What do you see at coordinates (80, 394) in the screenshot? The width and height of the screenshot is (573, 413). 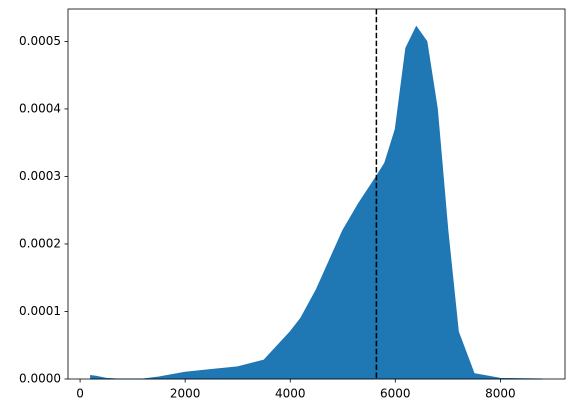 I see `x-tick-label: 0` at bounding box center [80, 394].